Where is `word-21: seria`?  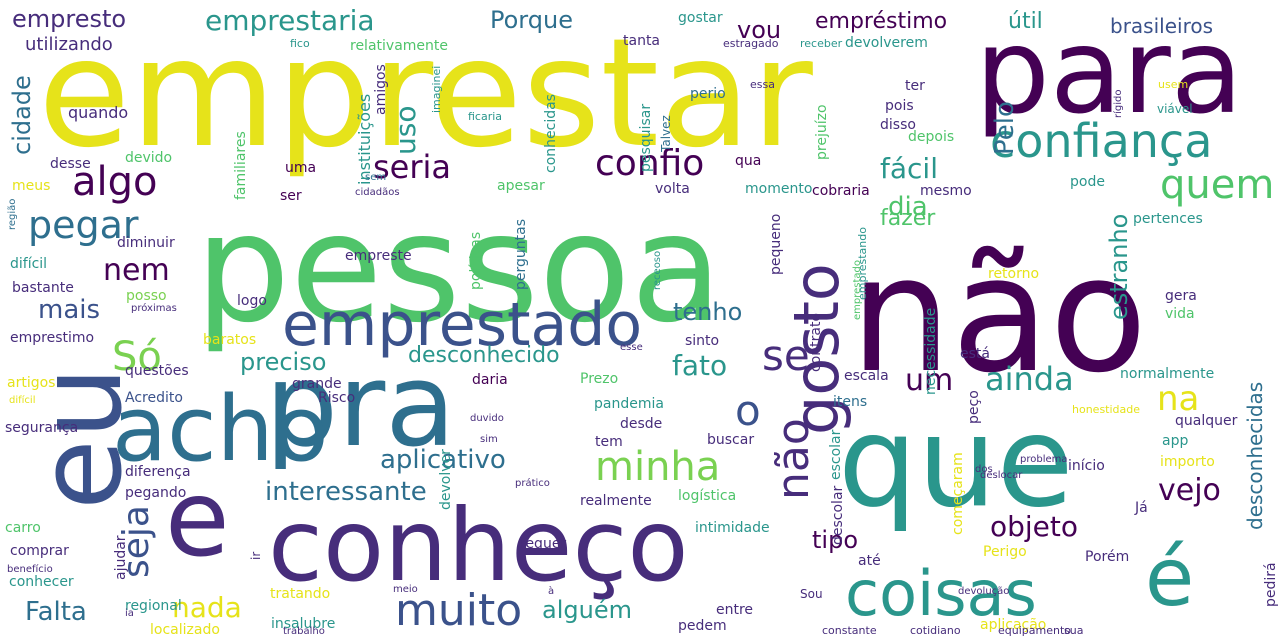 word-21: seria is located at coordinates (412, 167).